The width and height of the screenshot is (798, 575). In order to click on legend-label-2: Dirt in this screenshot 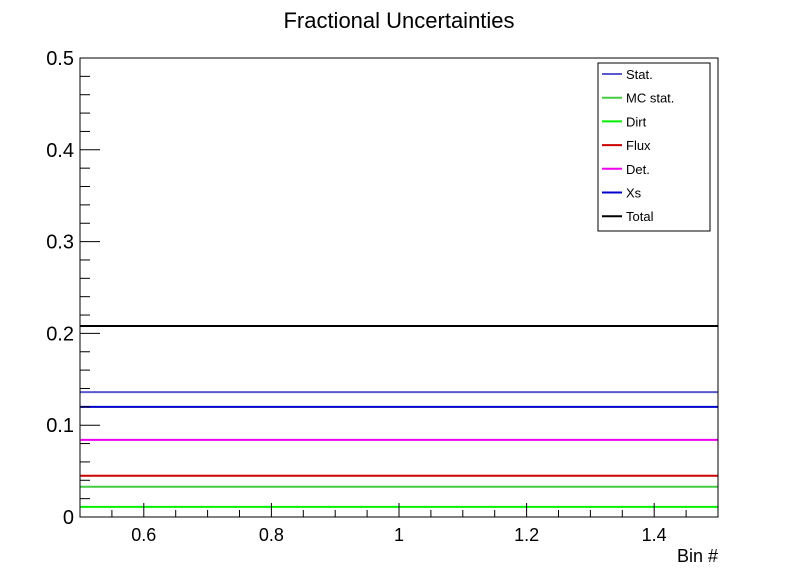, I will do `click(636, 121)`.